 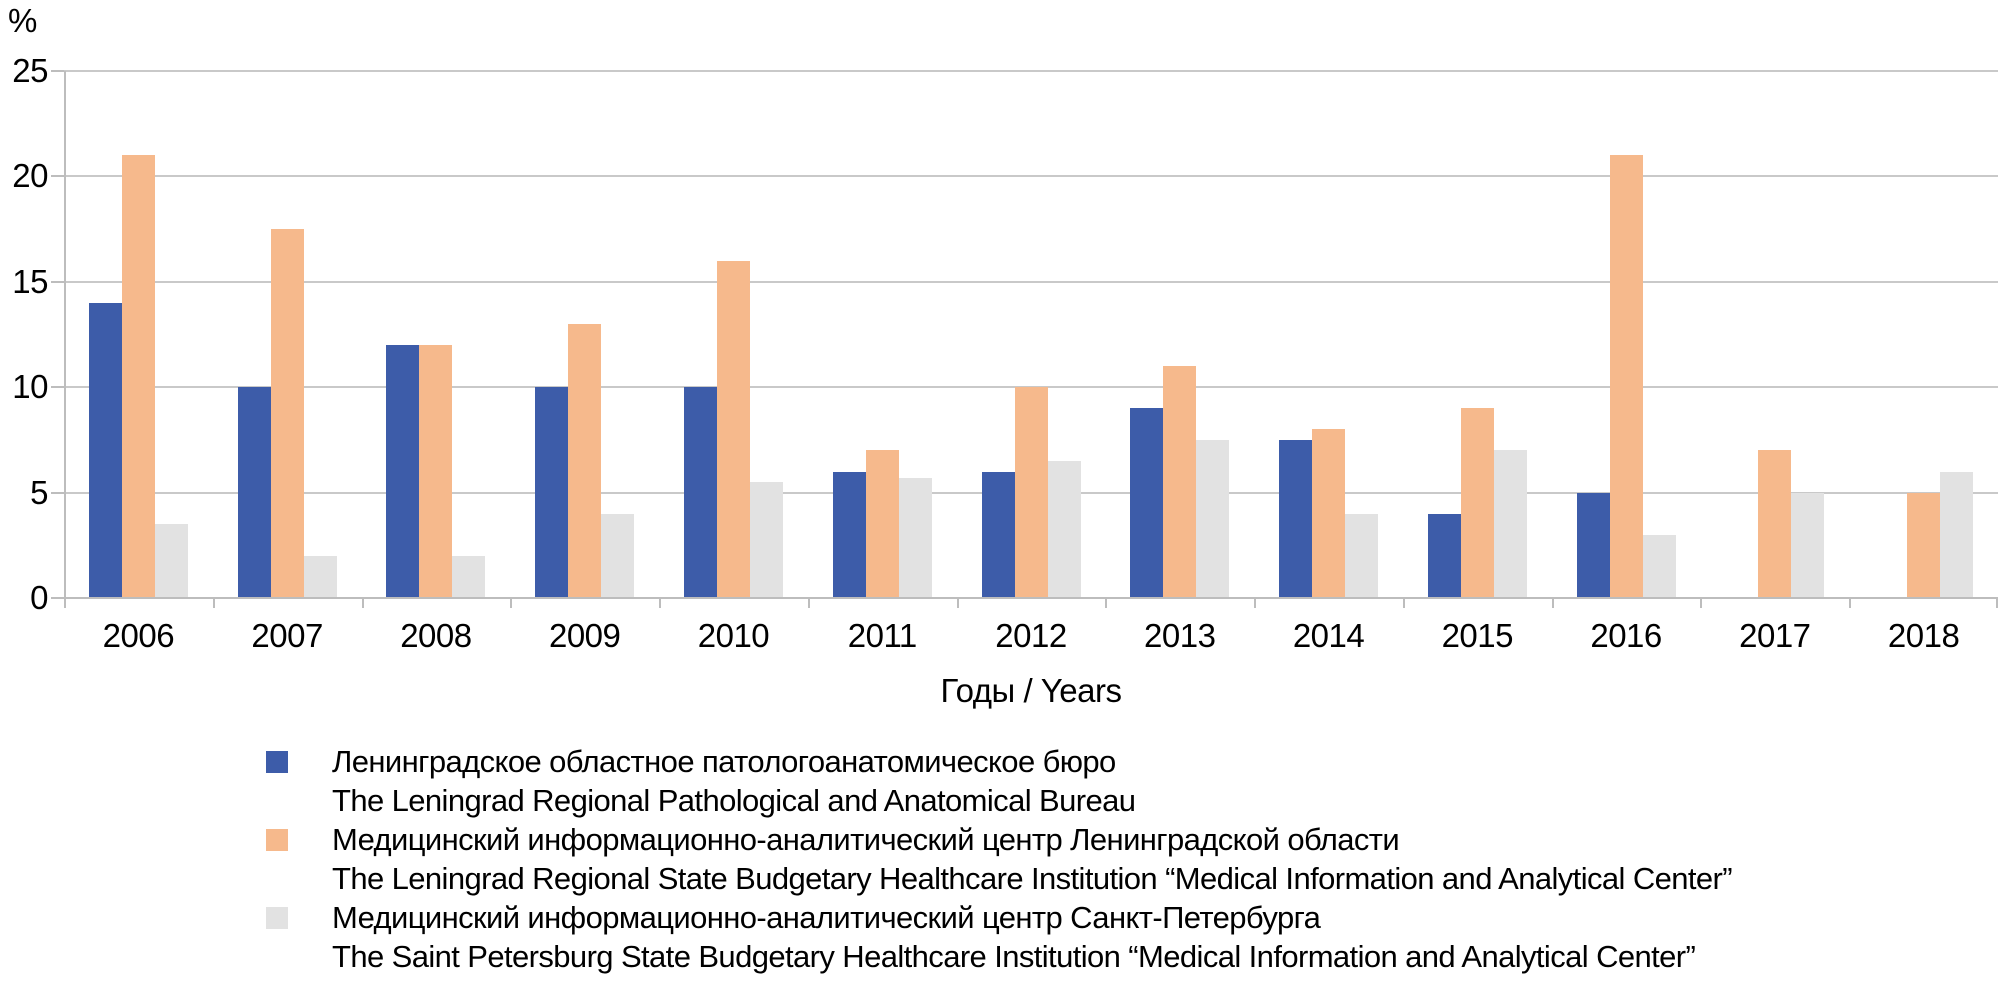 What do you see at coordinates (882, 524) in the screenshot?
I see `bar-series2-2011` at bounding box center [882, 524].